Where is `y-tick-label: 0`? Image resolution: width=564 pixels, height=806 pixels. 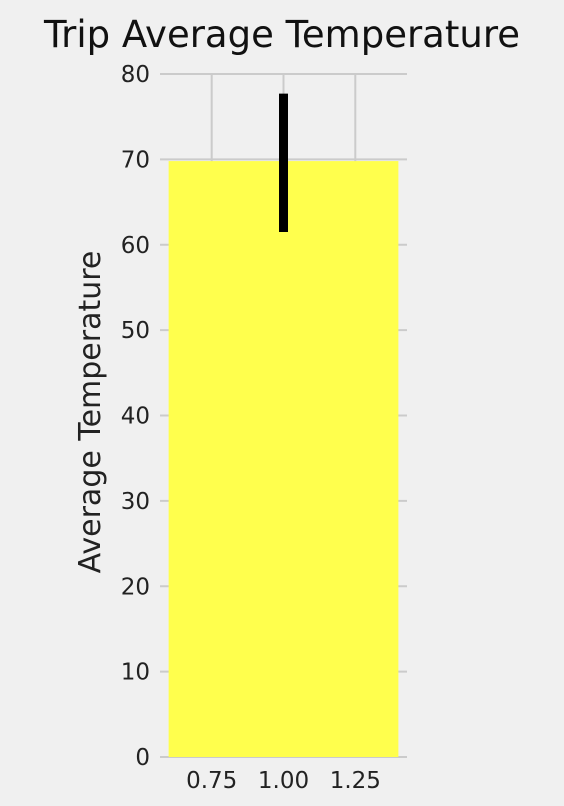 y-tick-label: 0 is located at coordinates (142, 758).